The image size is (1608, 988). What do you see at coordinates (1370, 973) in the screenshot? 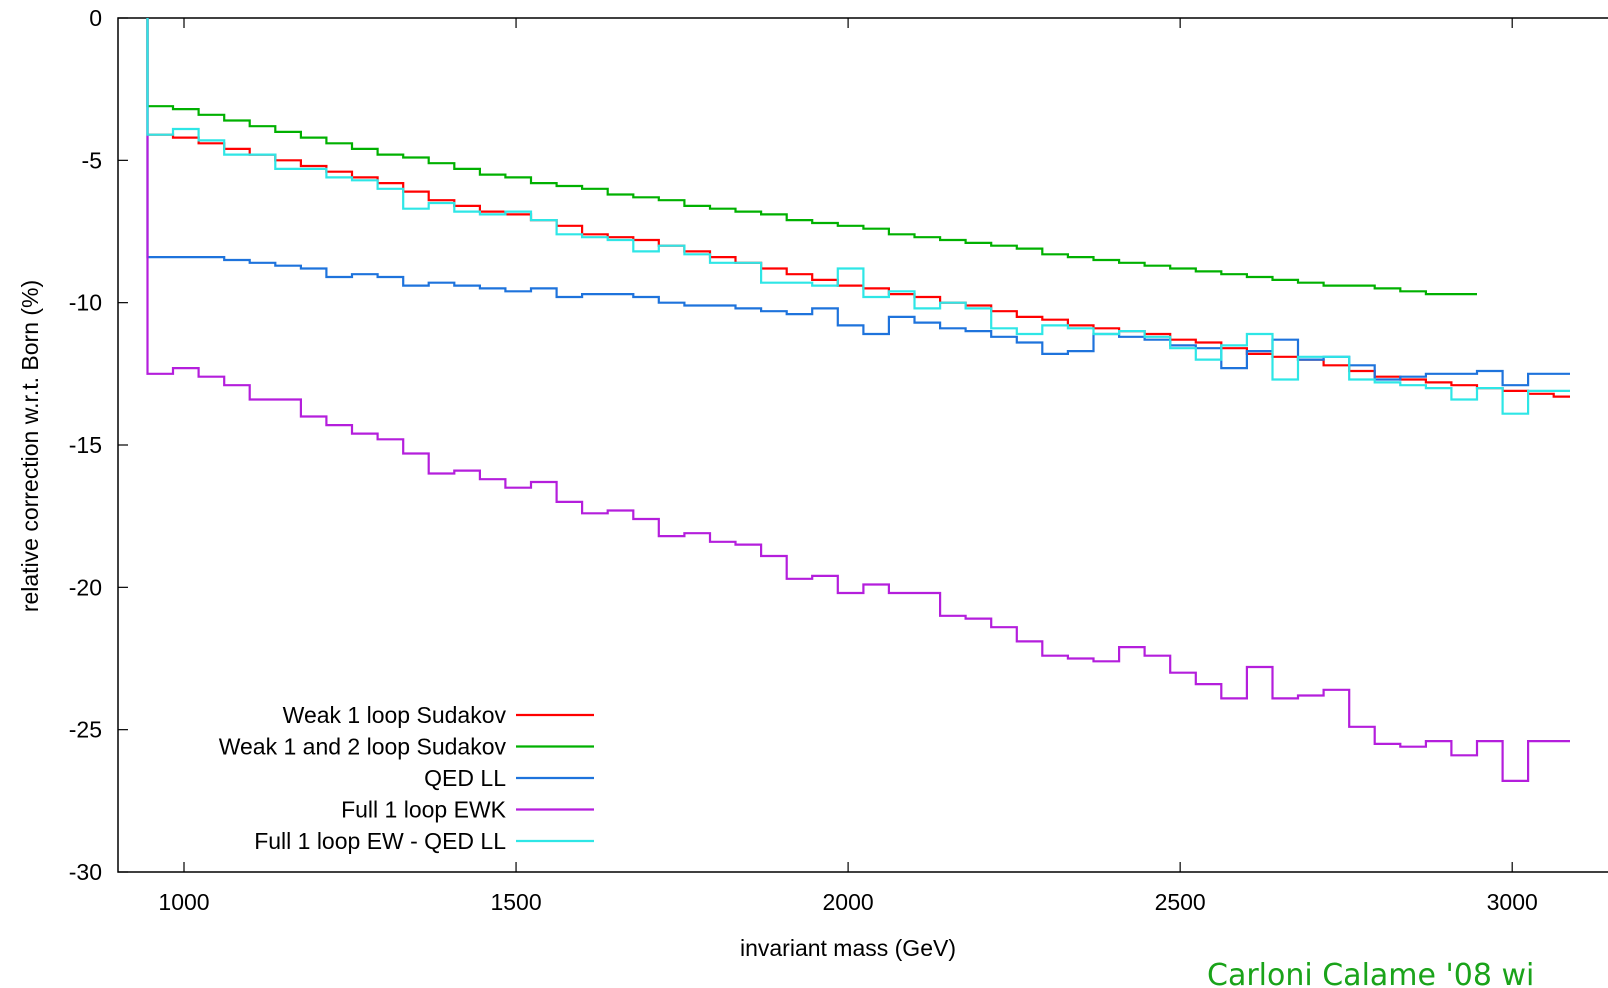
I see `credit-text: Carloni Calame '08 wi` at bounding box center [1370, 973].